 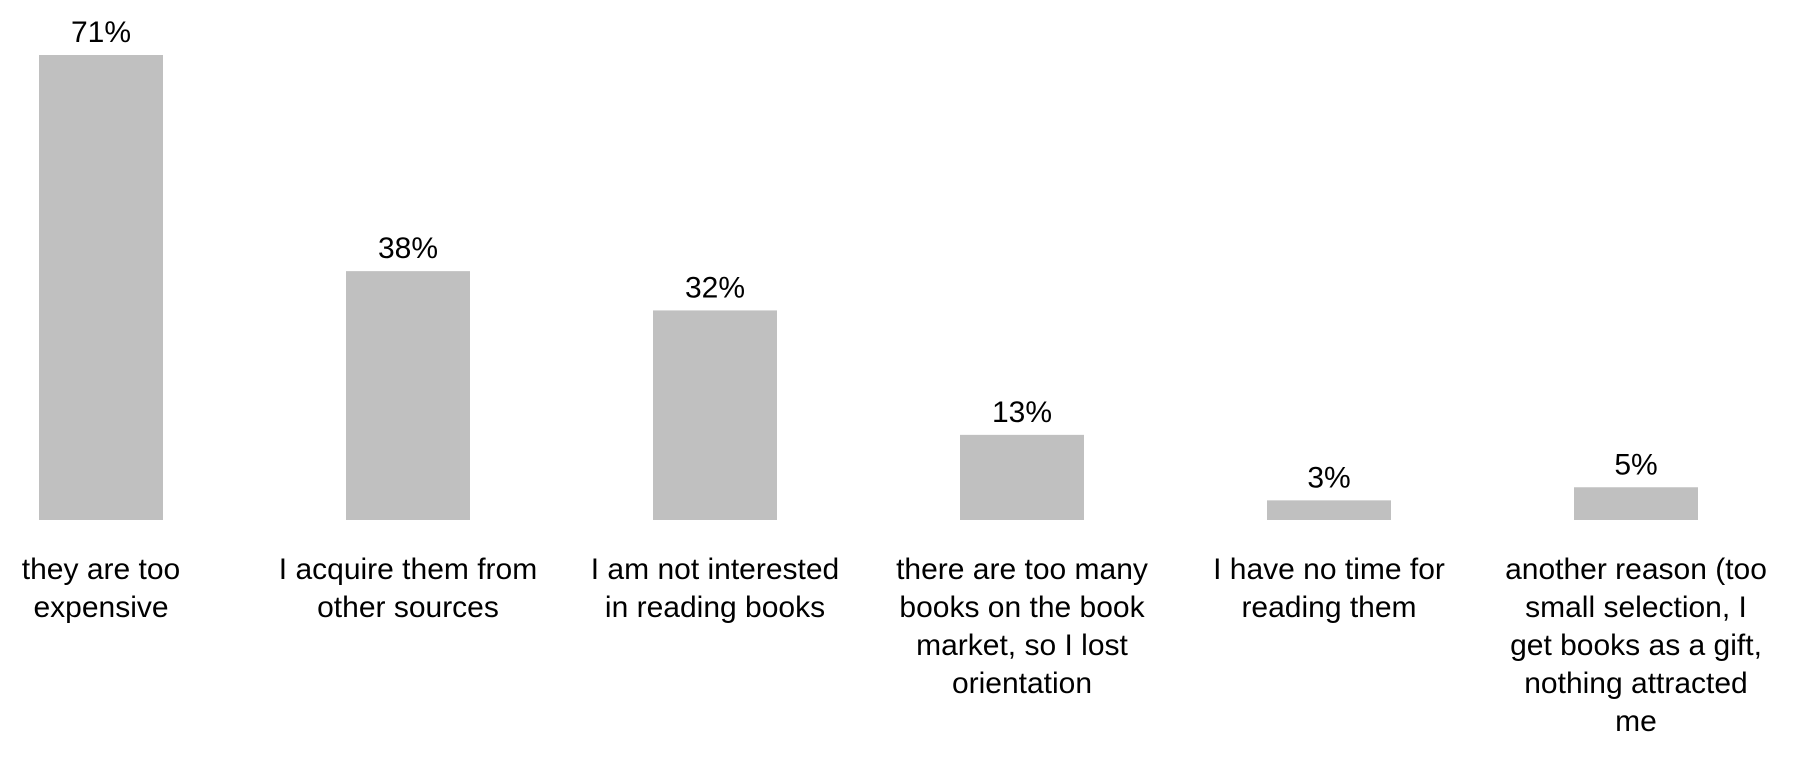 I want to click on data-label-3: 13%, so click(x=1022, y=412).